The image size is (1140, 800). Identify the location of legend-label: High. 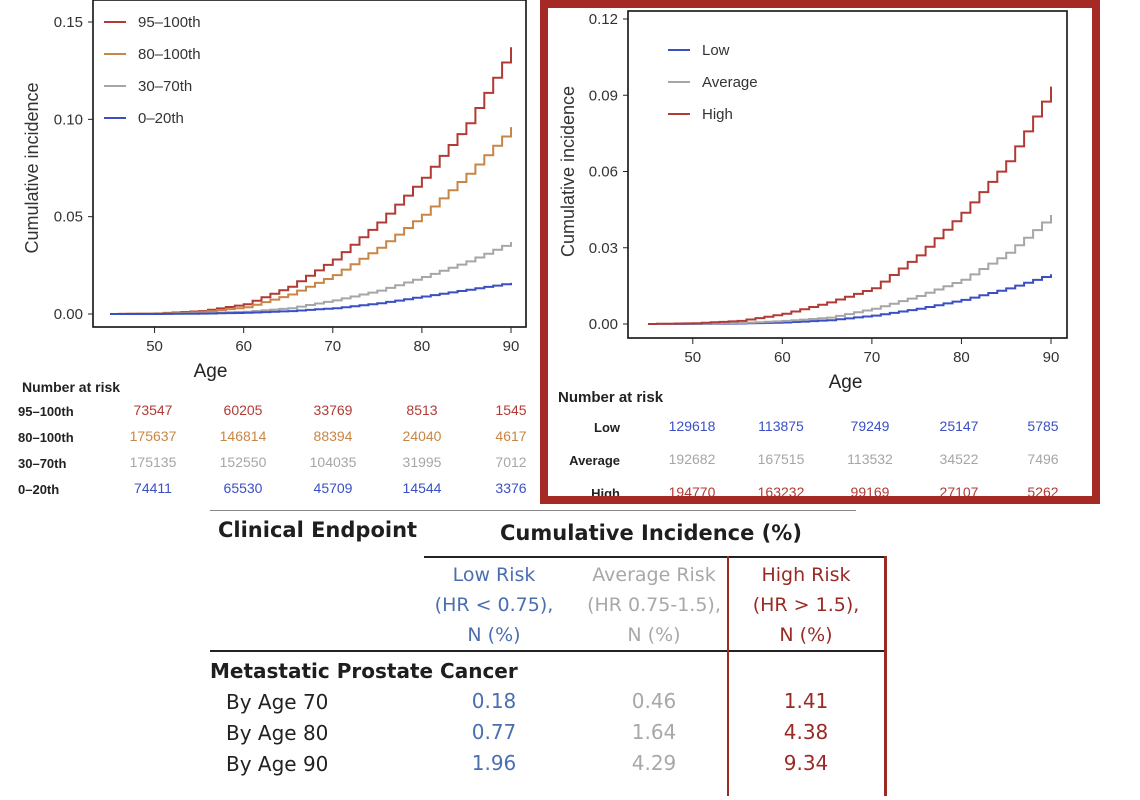
(717, 114).